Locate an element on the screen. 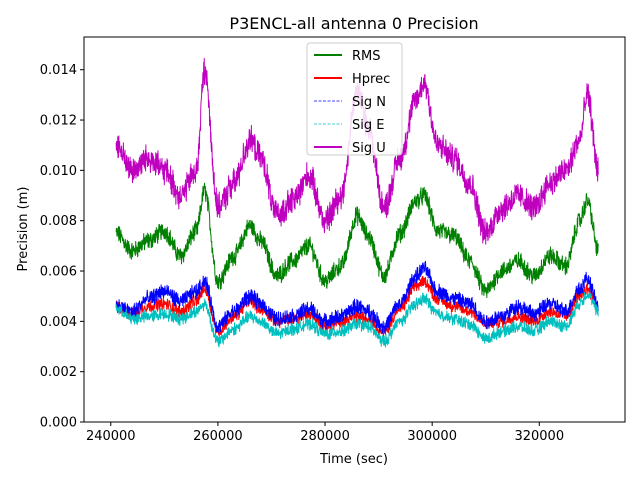 Image resolution: width=640 pixels, height=480 pixels. x-tick-label: 280000 is located at coordinates (325, 436).